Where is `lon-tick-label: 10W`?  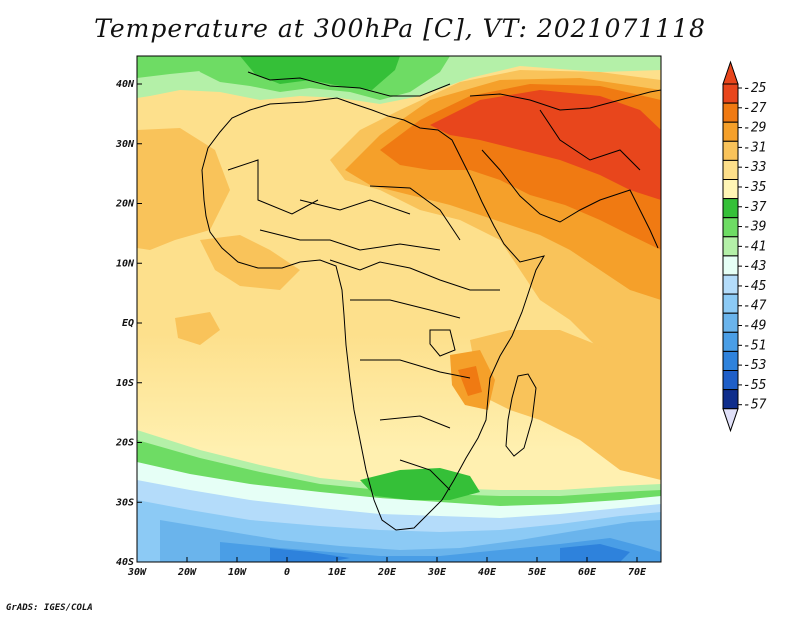 lon-tick-label: 10W is located at coordinates (237, 572).